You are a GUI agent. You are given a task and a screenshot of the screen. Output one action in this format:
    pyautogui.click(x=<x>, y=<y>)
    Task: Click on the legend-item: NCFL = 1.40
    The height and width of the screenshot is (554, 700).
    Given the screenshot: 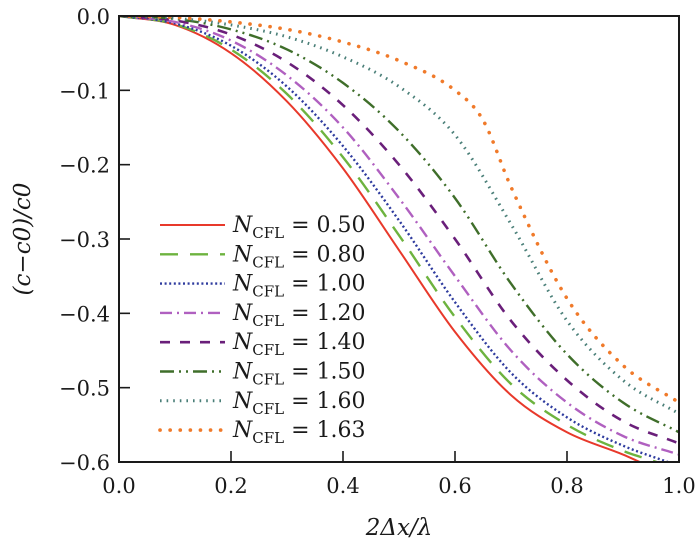 What is the action you would take?
    pyautogui.click(x=263, y=344)
    